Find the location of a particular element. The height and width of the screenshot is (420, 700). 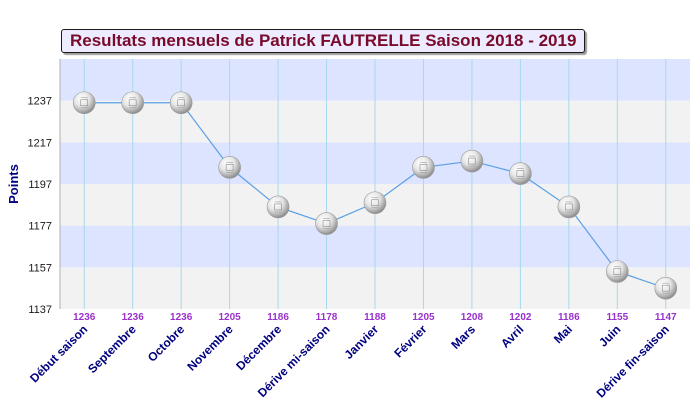

x-tick-label: Octobre is located at coordinates (166, 343).